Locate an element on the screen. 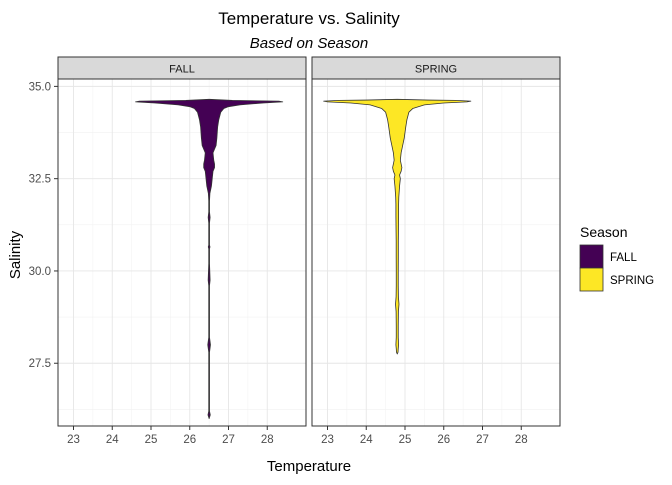 The height and width of the screenshot is (485, 672). y-tick-label: 30.0 is located at coordinates (40, 272).